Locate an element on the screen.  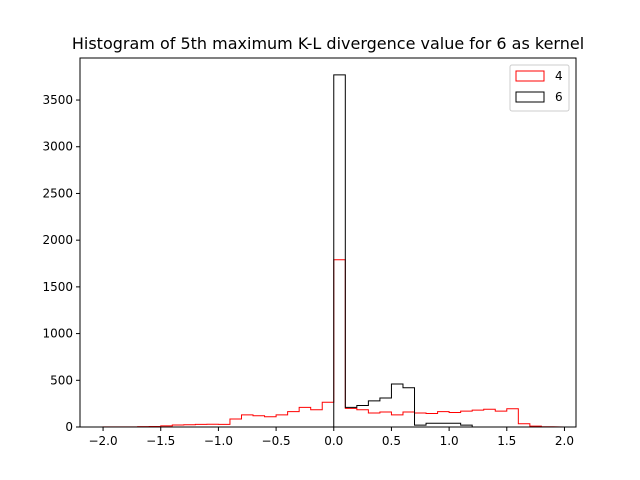
y-tick-label: 1500 is located at coordinates (57, 287).